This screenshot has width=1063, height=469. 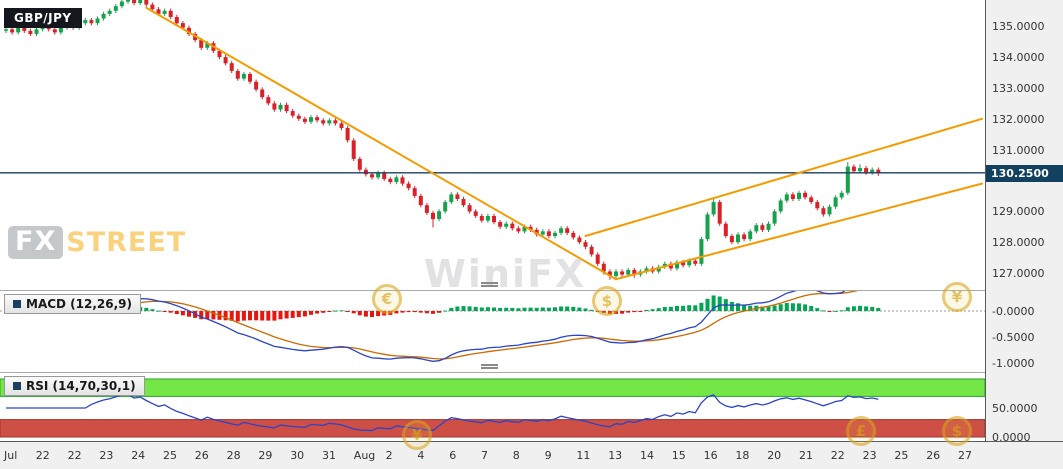 What do you see at coordinates (442, 412) in the screenshot?
I see `rsi-line` at bounding box center [442, 412].